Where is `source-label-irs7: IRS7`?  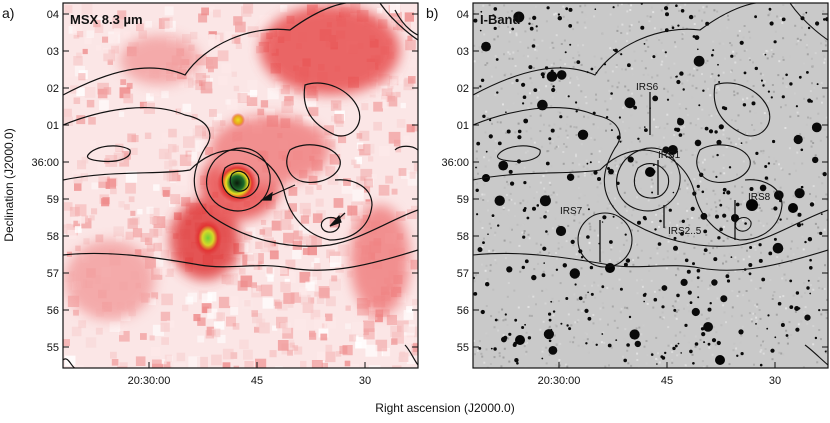 source-label-irs7: IRS7 is located at coordinates (571, 211).